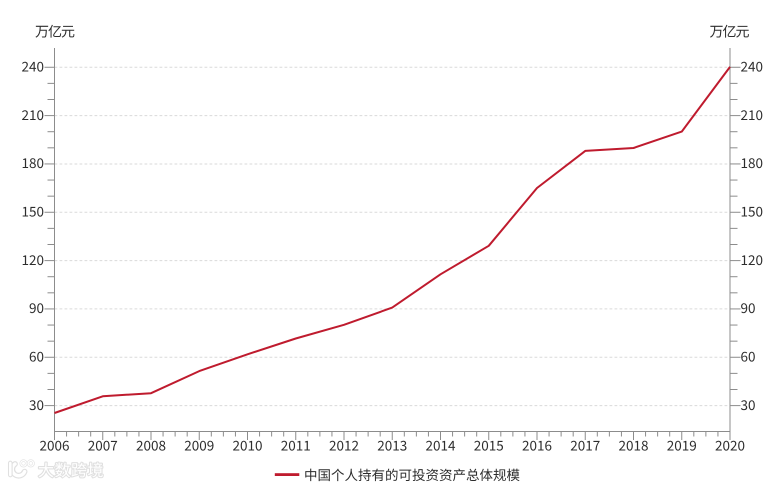 This screenshot has height=489, width=781. I want to click on svg-text: 2007, so click(103, 445).